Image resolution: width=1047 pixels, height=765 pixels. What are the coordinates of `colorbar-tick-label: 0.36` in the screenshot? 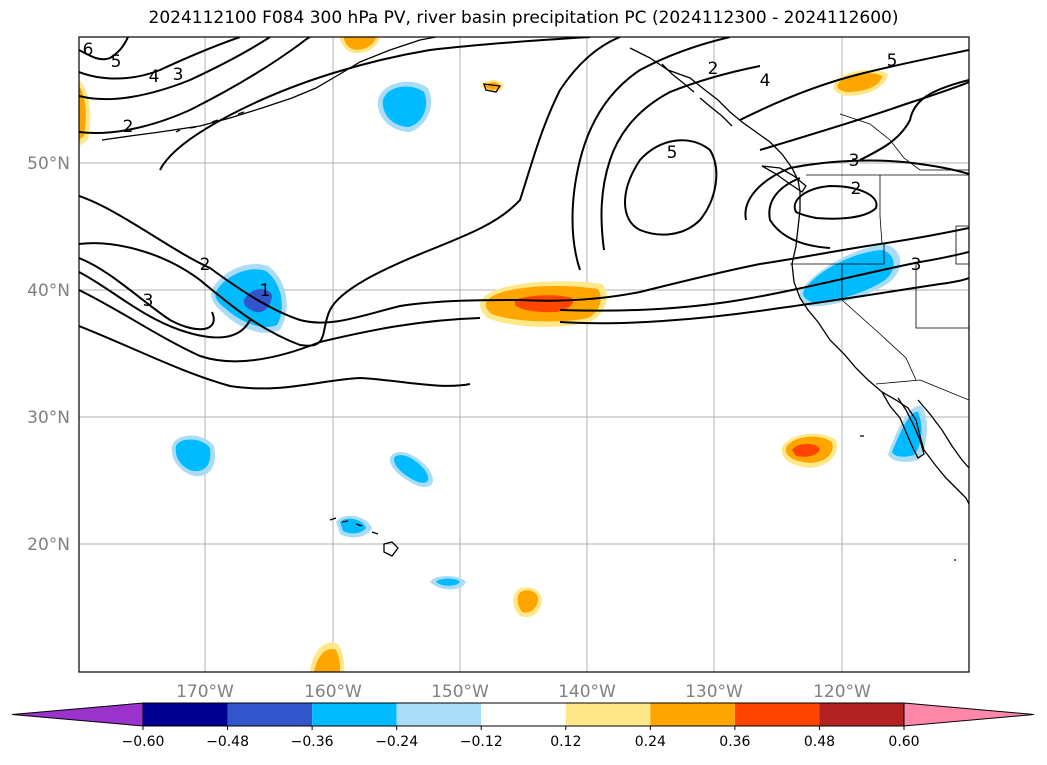 It's located at (734, 742).